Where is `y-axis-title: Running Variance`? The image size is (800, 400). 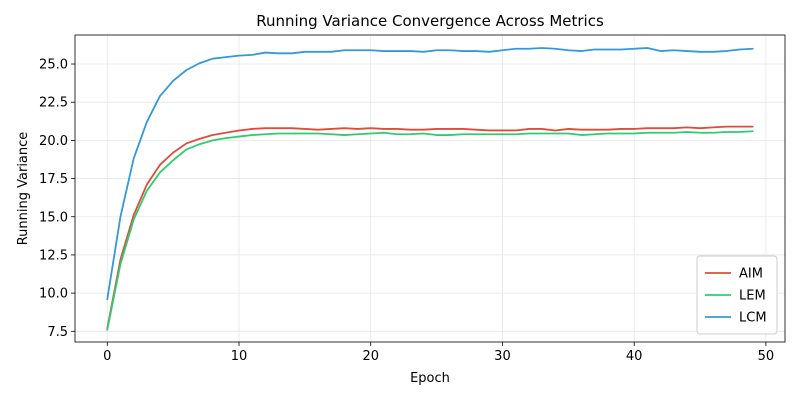 y-axis-title: Running Variance is located at coordinates (23, 189).